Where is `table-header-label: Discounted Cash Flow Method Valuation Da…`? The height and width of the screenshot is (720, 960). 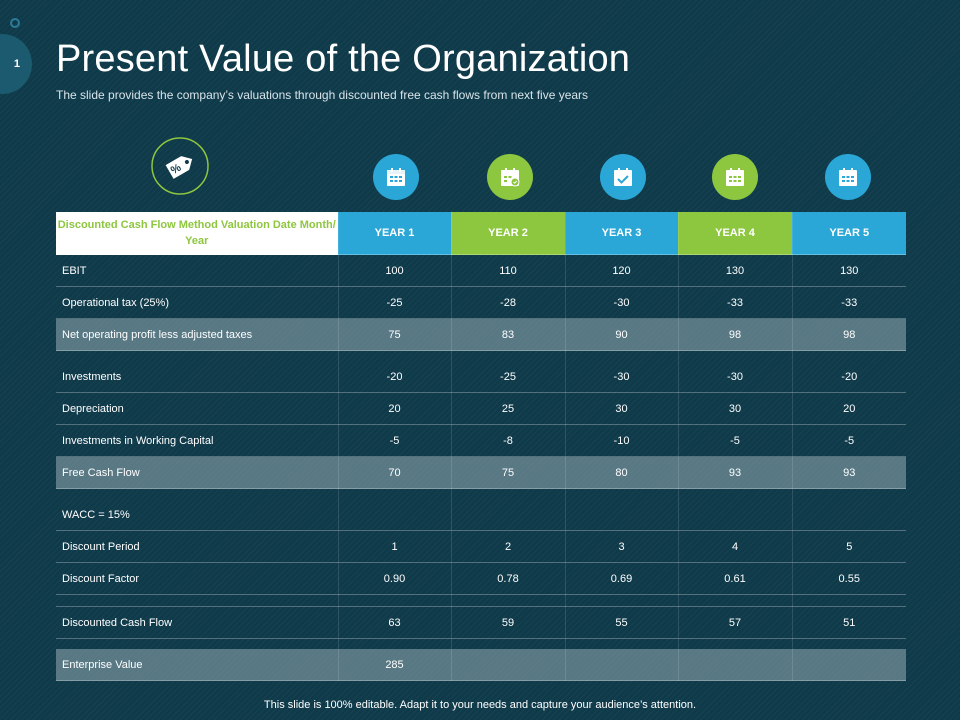 table-header-label: Discounted Cash Flow Method Valuation Da… is located at coordinates (197, 233).